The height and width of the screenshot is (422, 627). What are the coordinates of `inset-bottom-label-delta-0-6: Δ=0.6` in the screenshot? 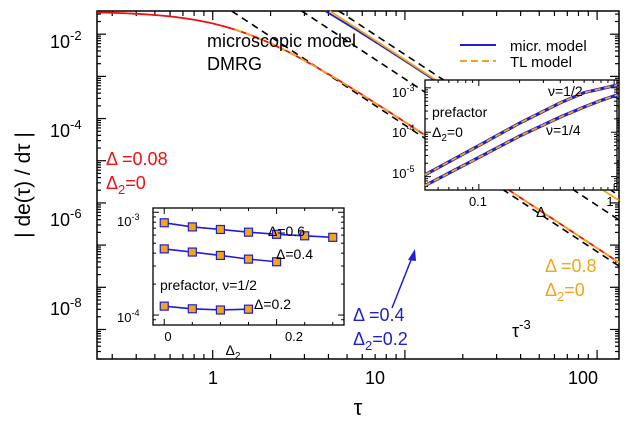 It's located at (286, 231).